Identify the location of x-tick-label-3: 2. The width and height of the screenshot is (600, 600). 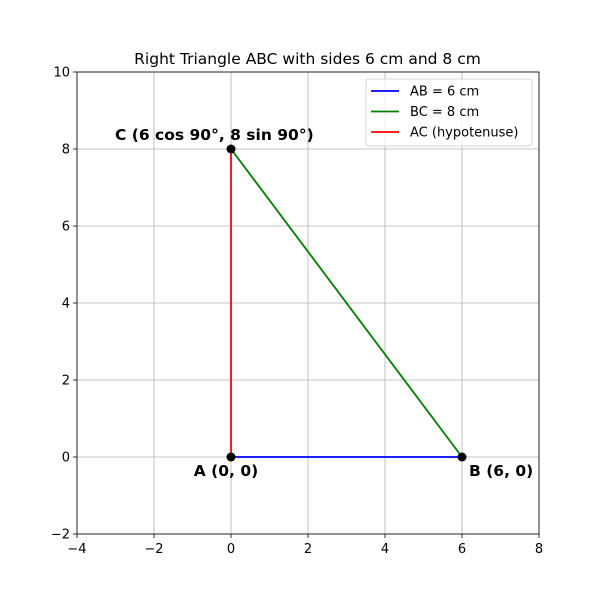
(308, 549).